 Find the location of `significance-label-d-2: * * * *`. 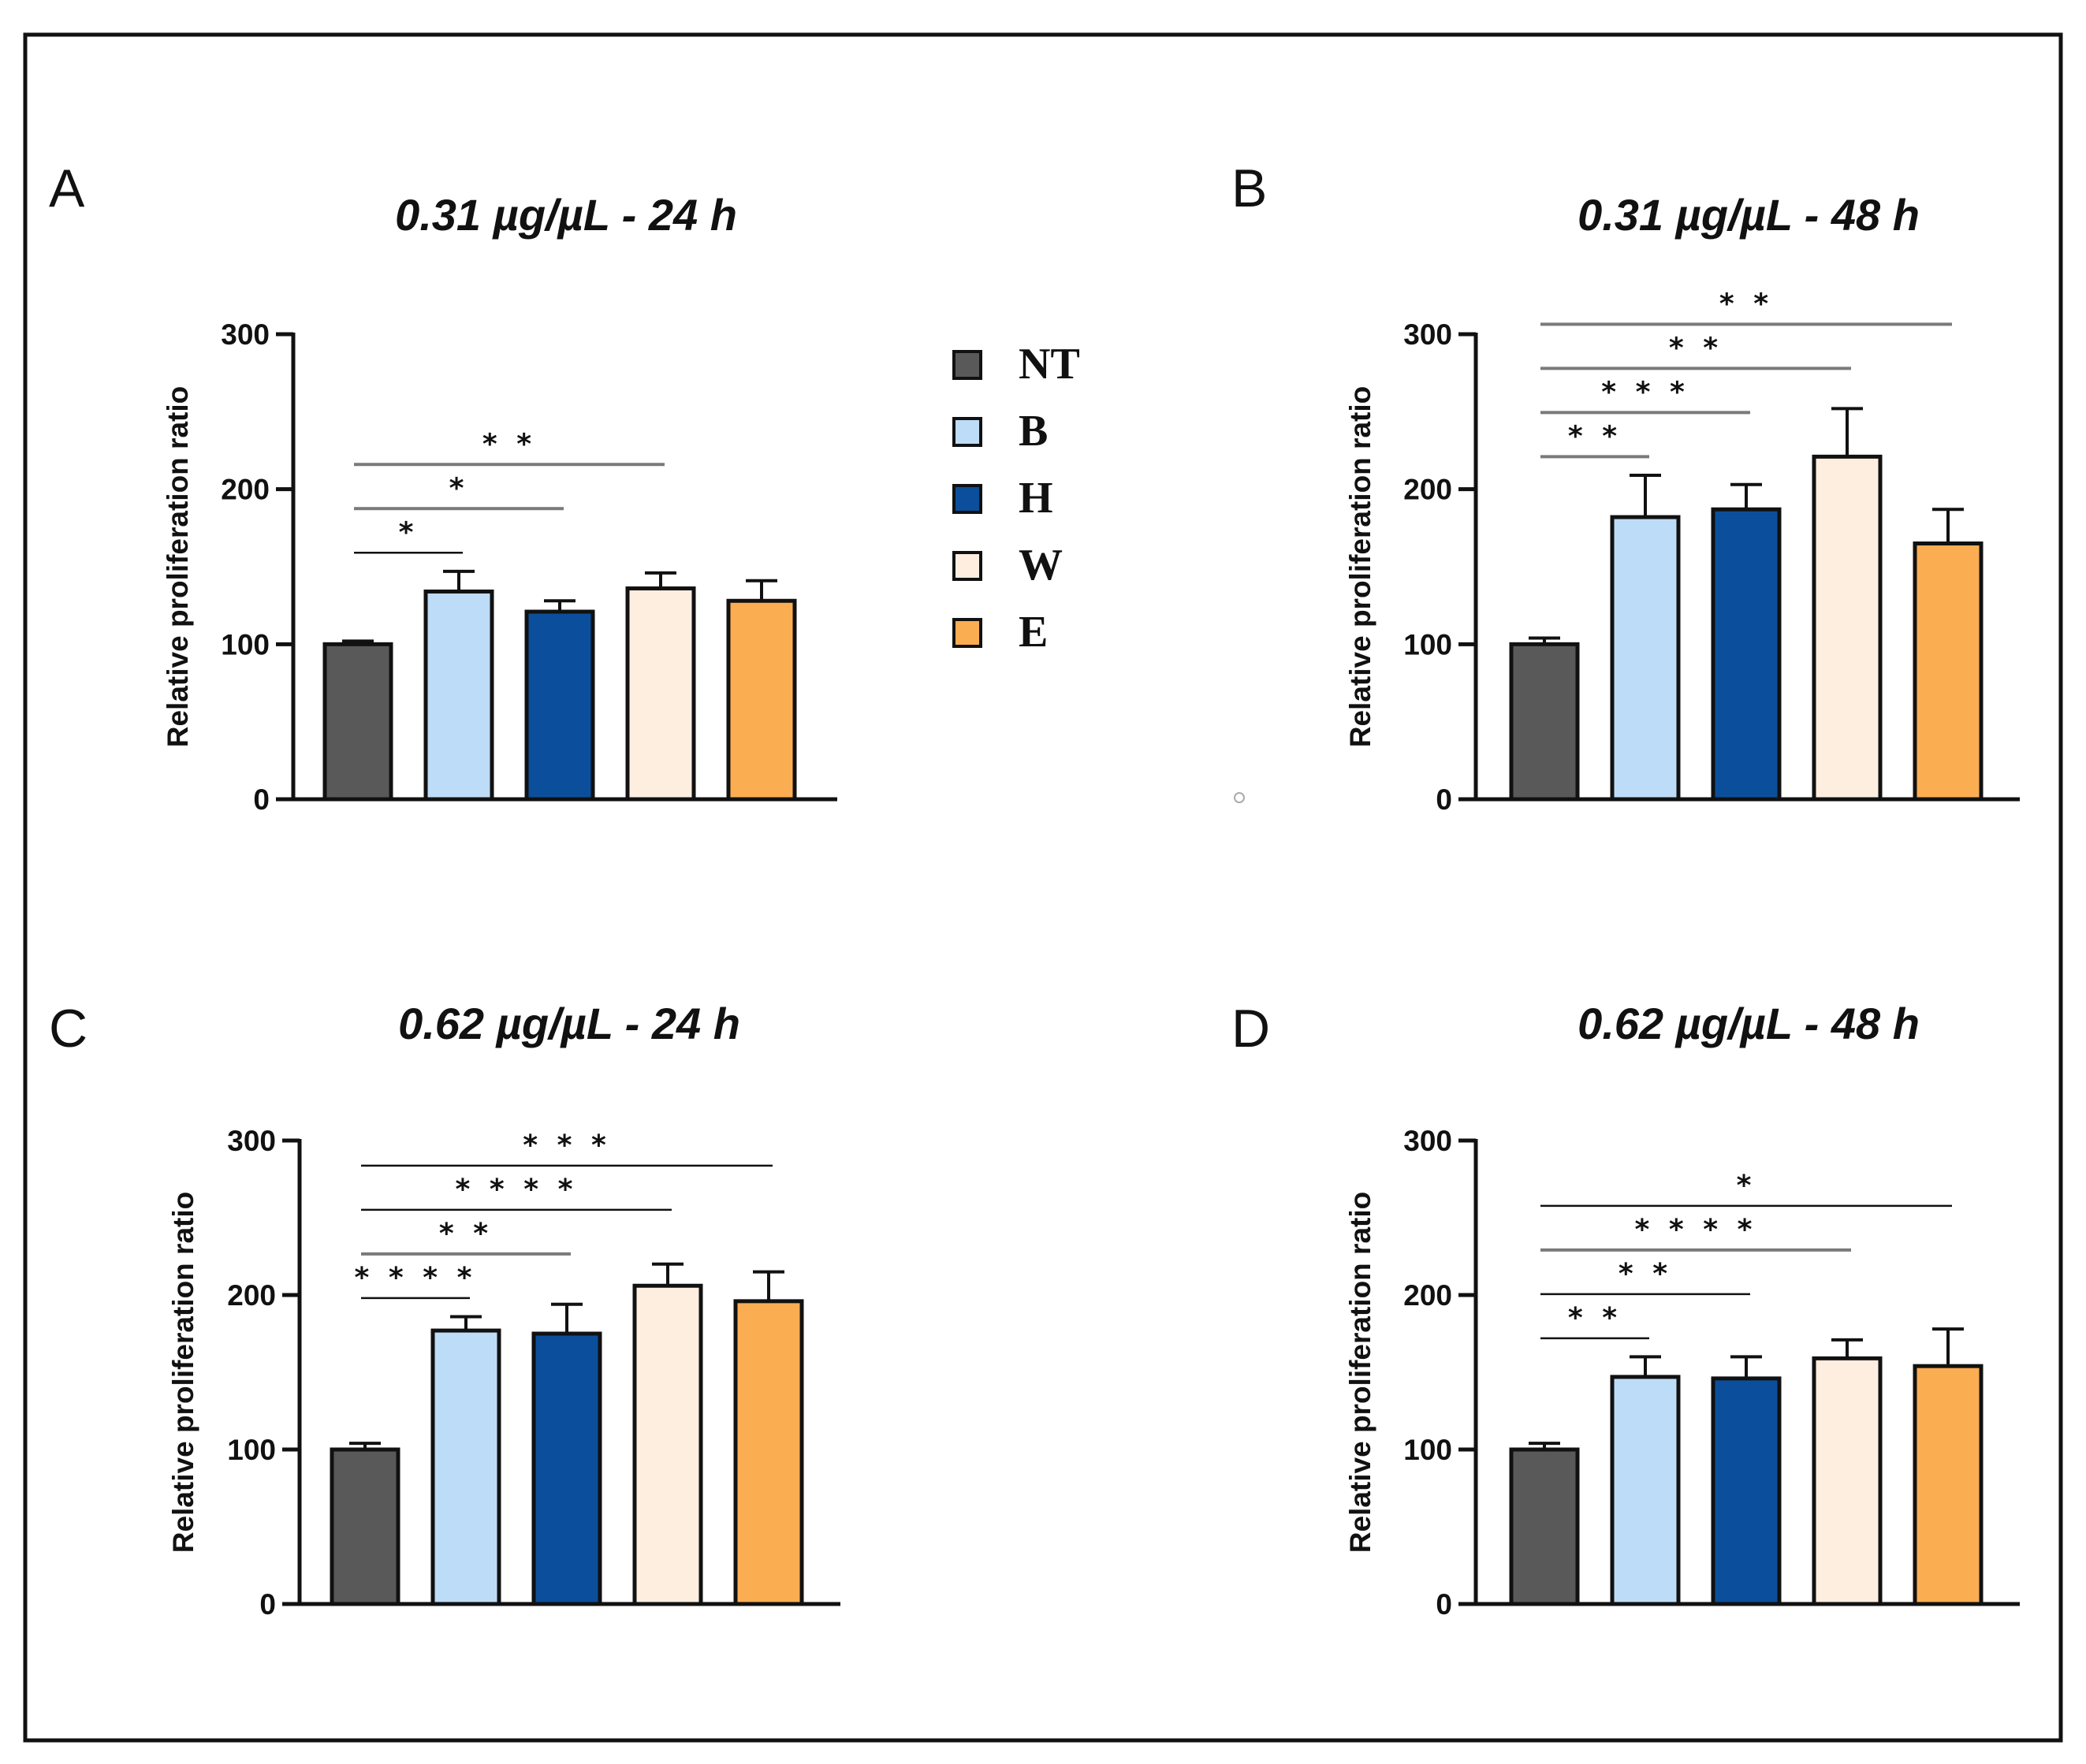

significance-label-d-2: * * * * is located at coordinates (1696, 1230).